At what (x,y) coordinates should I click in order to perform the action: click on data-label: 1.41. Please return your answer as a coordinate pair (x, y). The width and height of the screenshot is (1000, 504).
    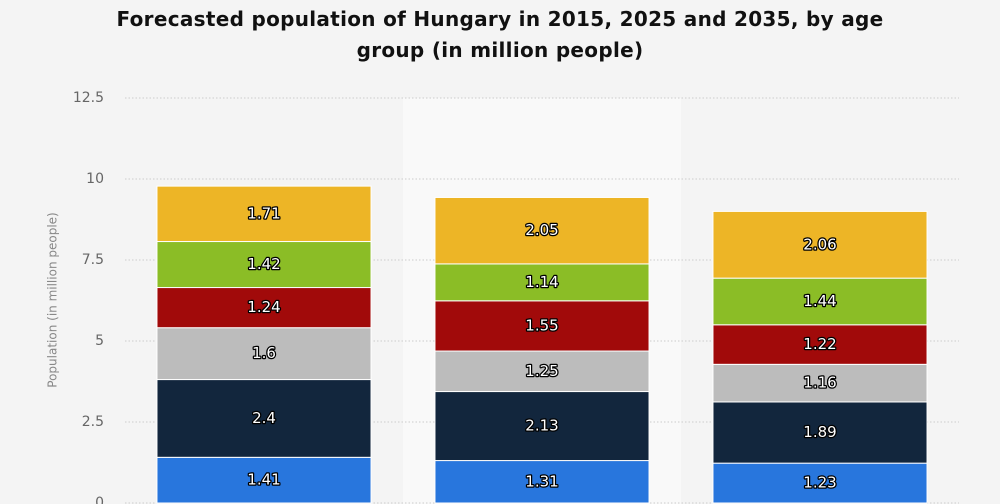
    Looking at the image, I should click on (263, 480).